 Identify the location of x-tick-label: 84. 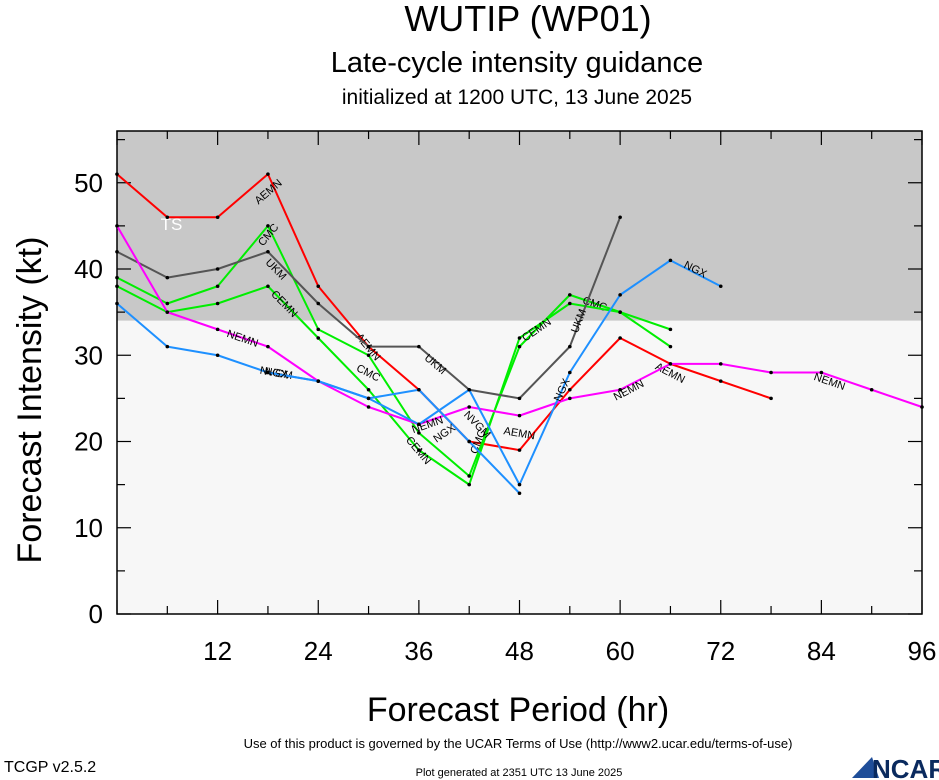
(821, 651).